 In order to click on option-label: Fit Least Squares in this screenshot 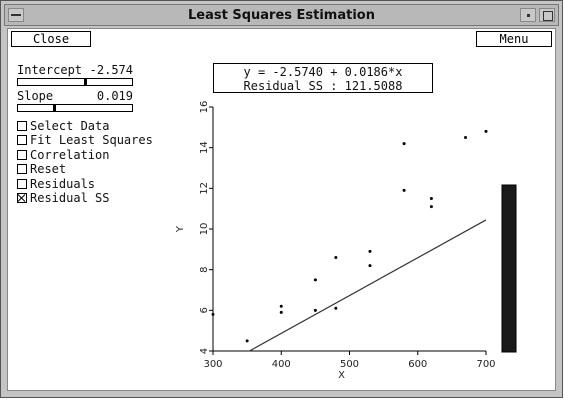, I will do `click(91, 140)`.